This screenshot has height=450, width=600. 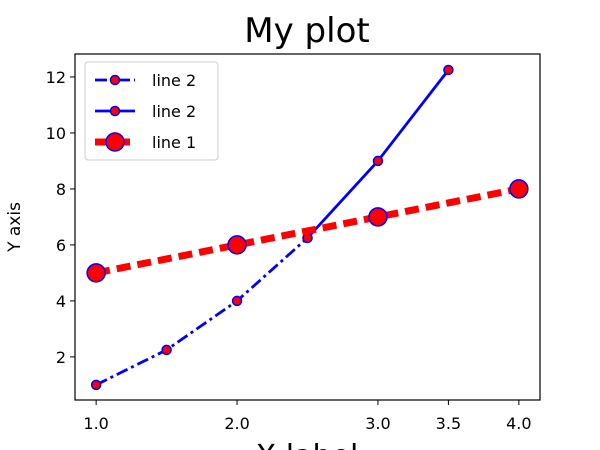 What do you see at coordinates (61, 357) in the screenshot?
I see `y-tick-label: 2` at bounding box center [61, 357].